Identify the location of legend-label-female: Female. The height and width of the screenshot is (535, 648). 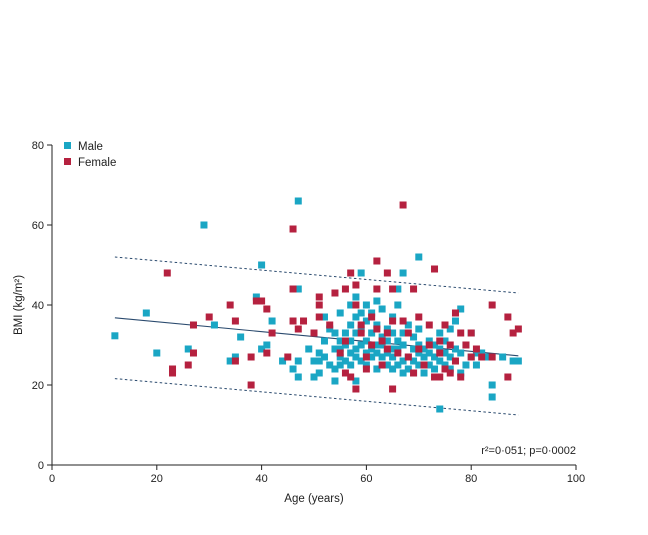
(97, 163).